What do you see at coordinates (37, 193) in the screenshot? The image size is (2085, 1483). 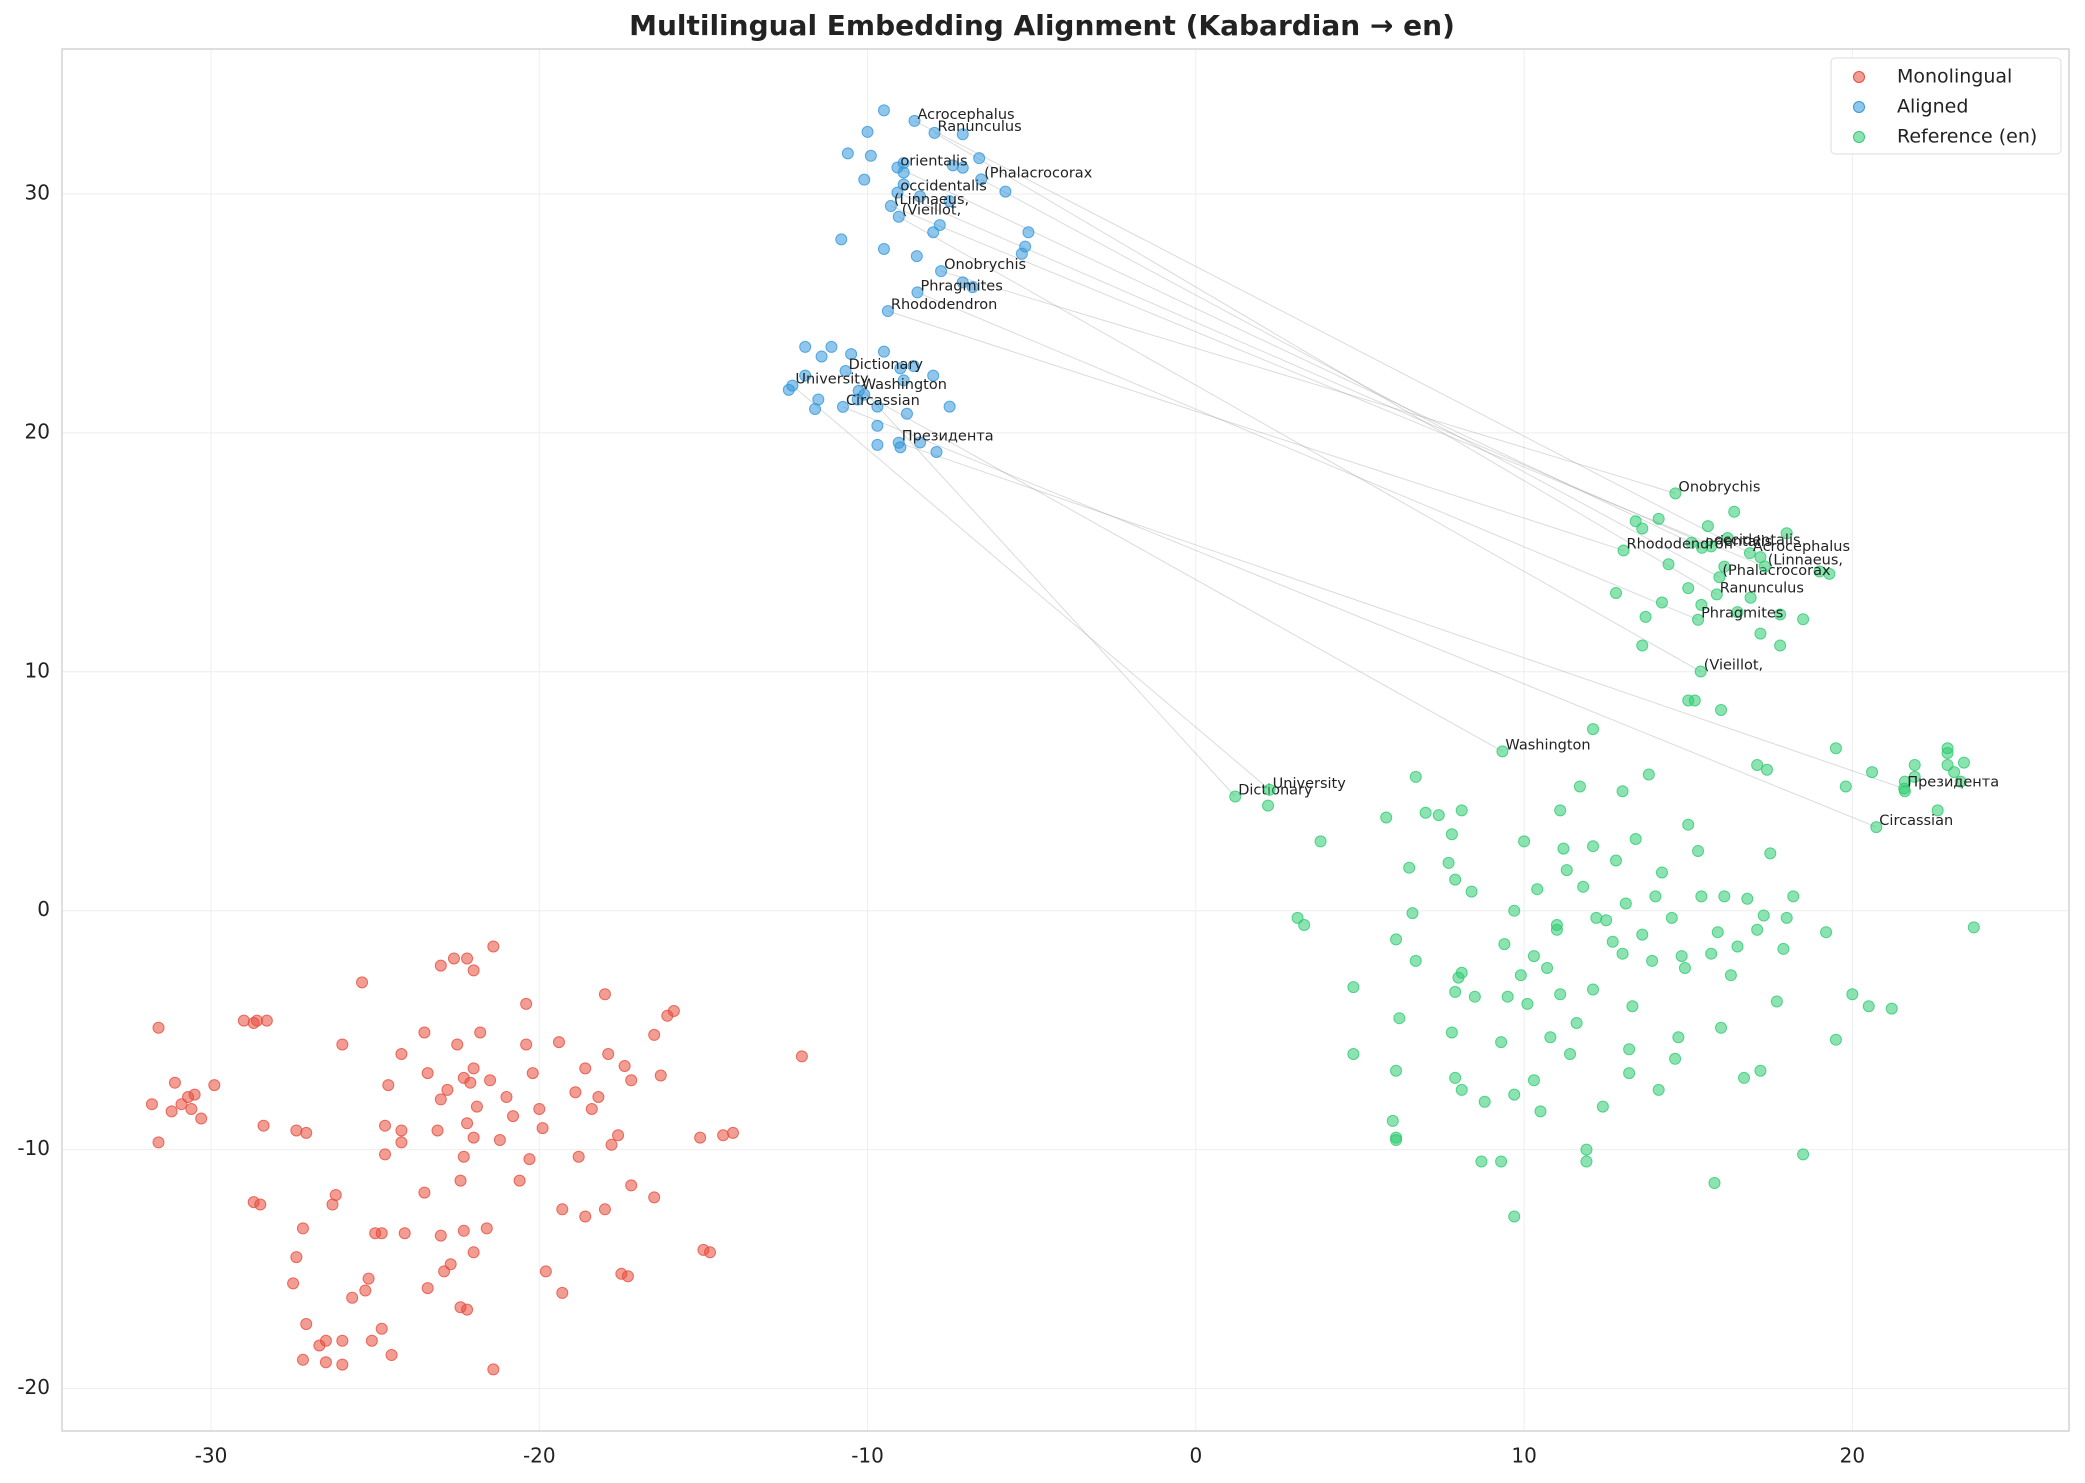 I see `y-tick-label: 30` at bounding box center [37, 193].